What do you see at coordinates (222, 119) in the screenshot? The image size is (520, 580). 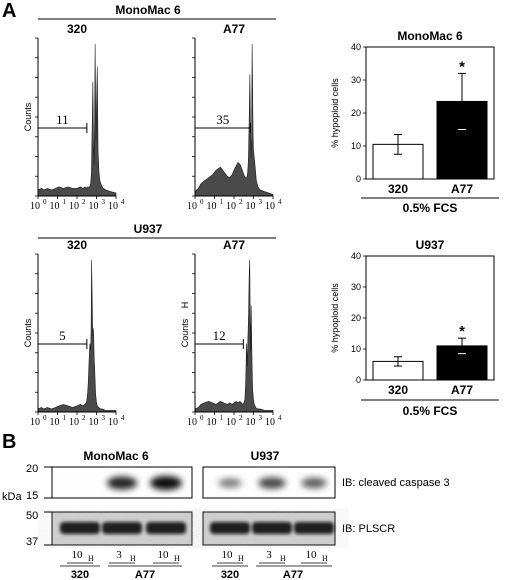 I see `gate-label: 35` at bounding box center [222, 119].